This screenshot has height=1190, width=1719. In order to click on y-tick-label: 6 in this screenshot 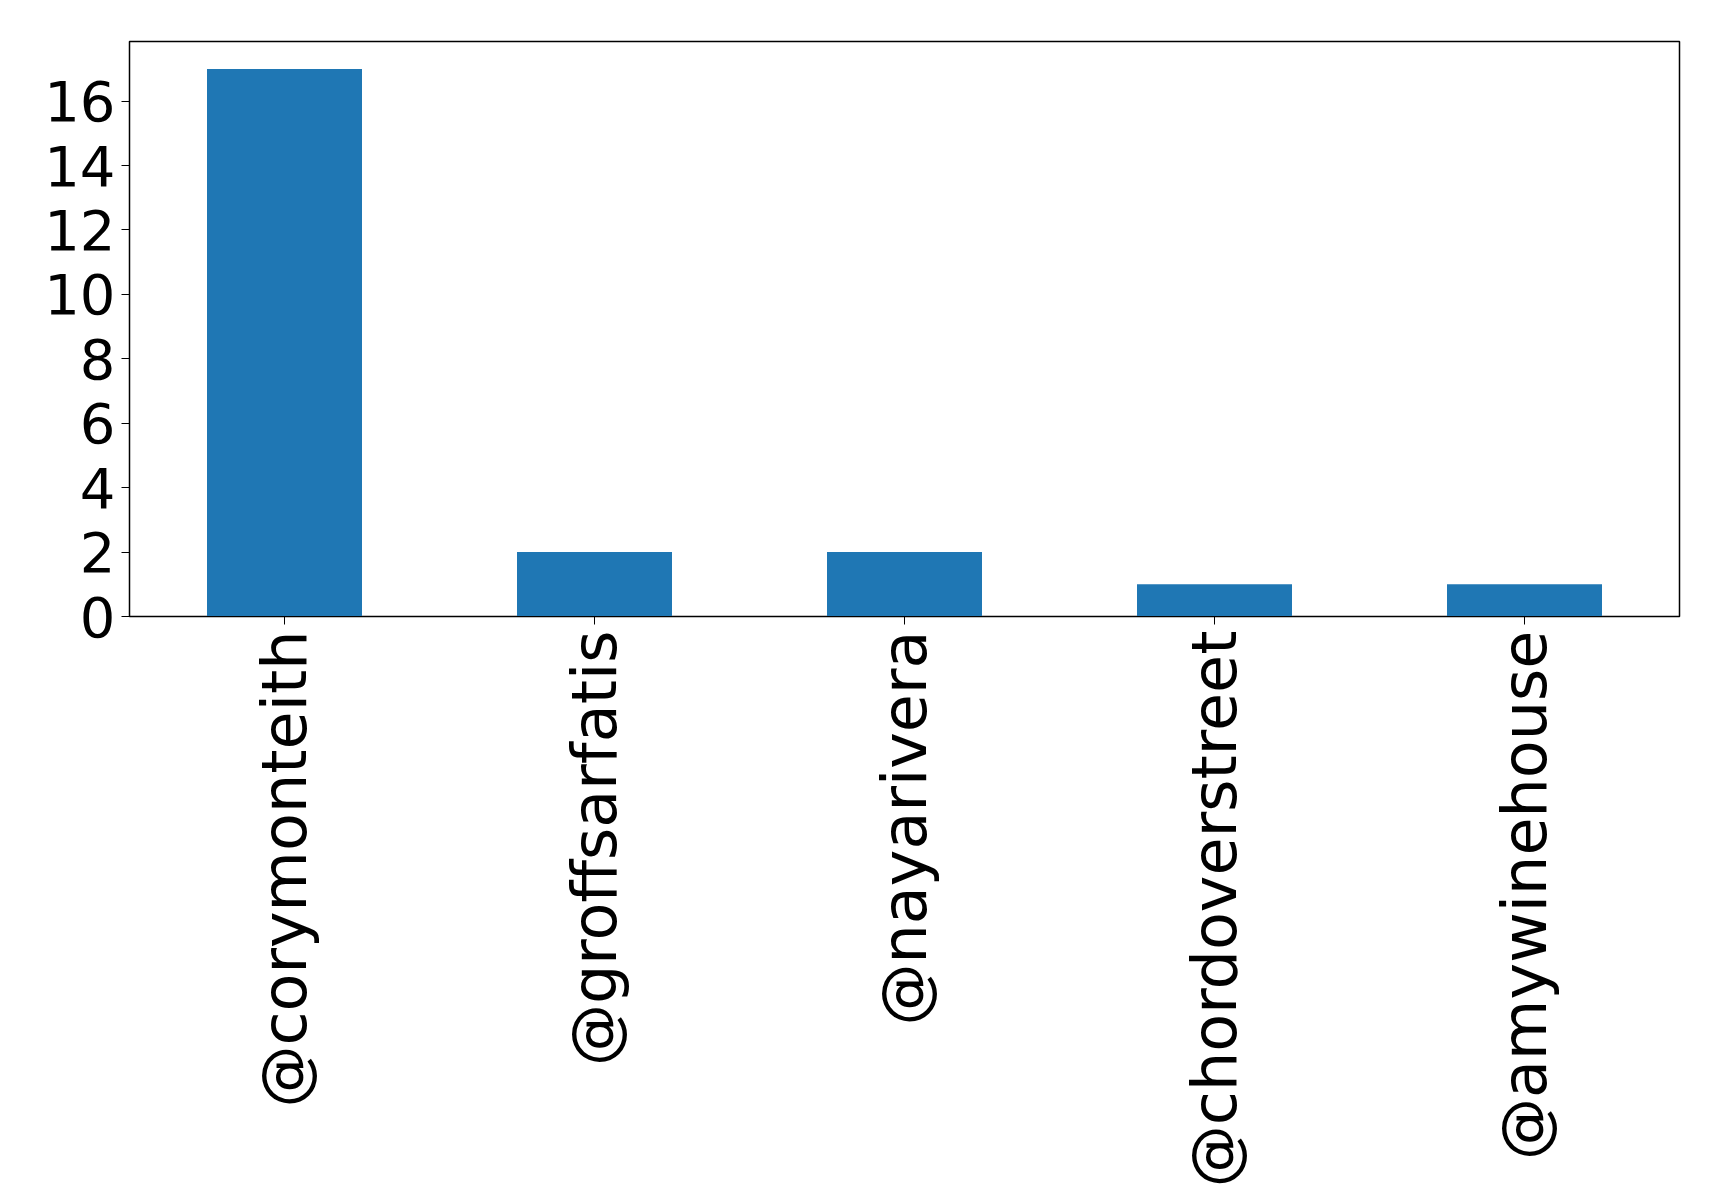, I will do `click(97, 424)`.